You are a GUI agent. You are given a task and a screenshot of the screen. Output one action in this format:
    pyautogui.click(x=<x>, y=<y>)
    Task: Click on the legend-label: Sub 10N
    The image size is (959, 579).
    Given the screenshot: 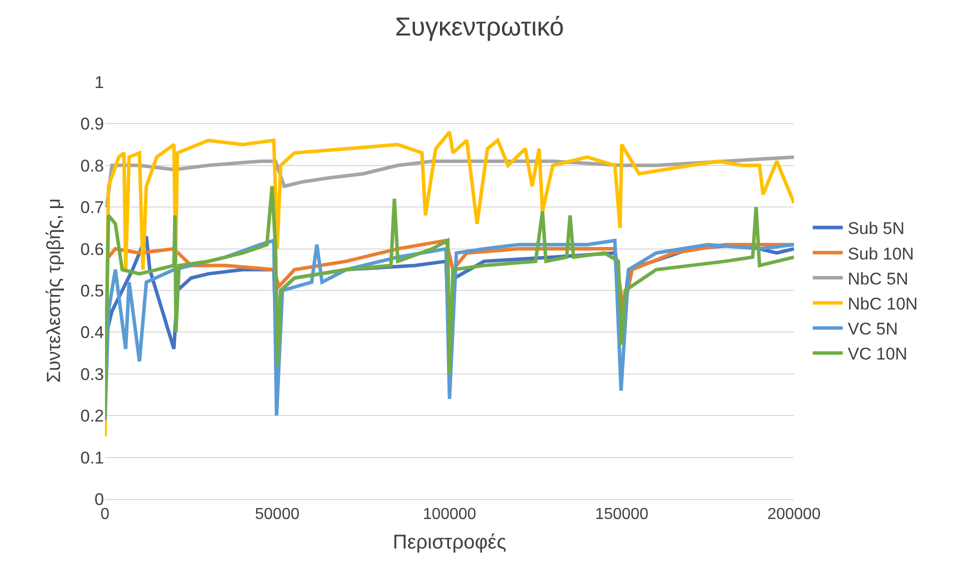 What is the action you would take?
    pyautogui.click(x=881, y=254)
    